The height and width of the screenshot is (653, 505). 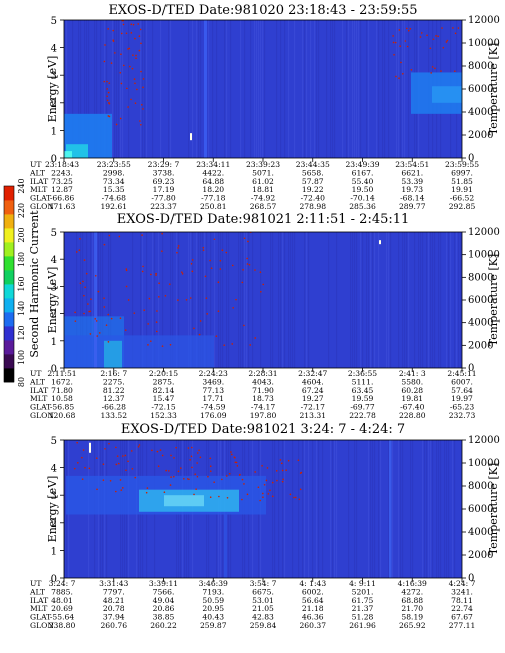 What do you see at coordinates (390, 509) in the screenshot?
I see `vertical-line` at bounding box center [390, 509].